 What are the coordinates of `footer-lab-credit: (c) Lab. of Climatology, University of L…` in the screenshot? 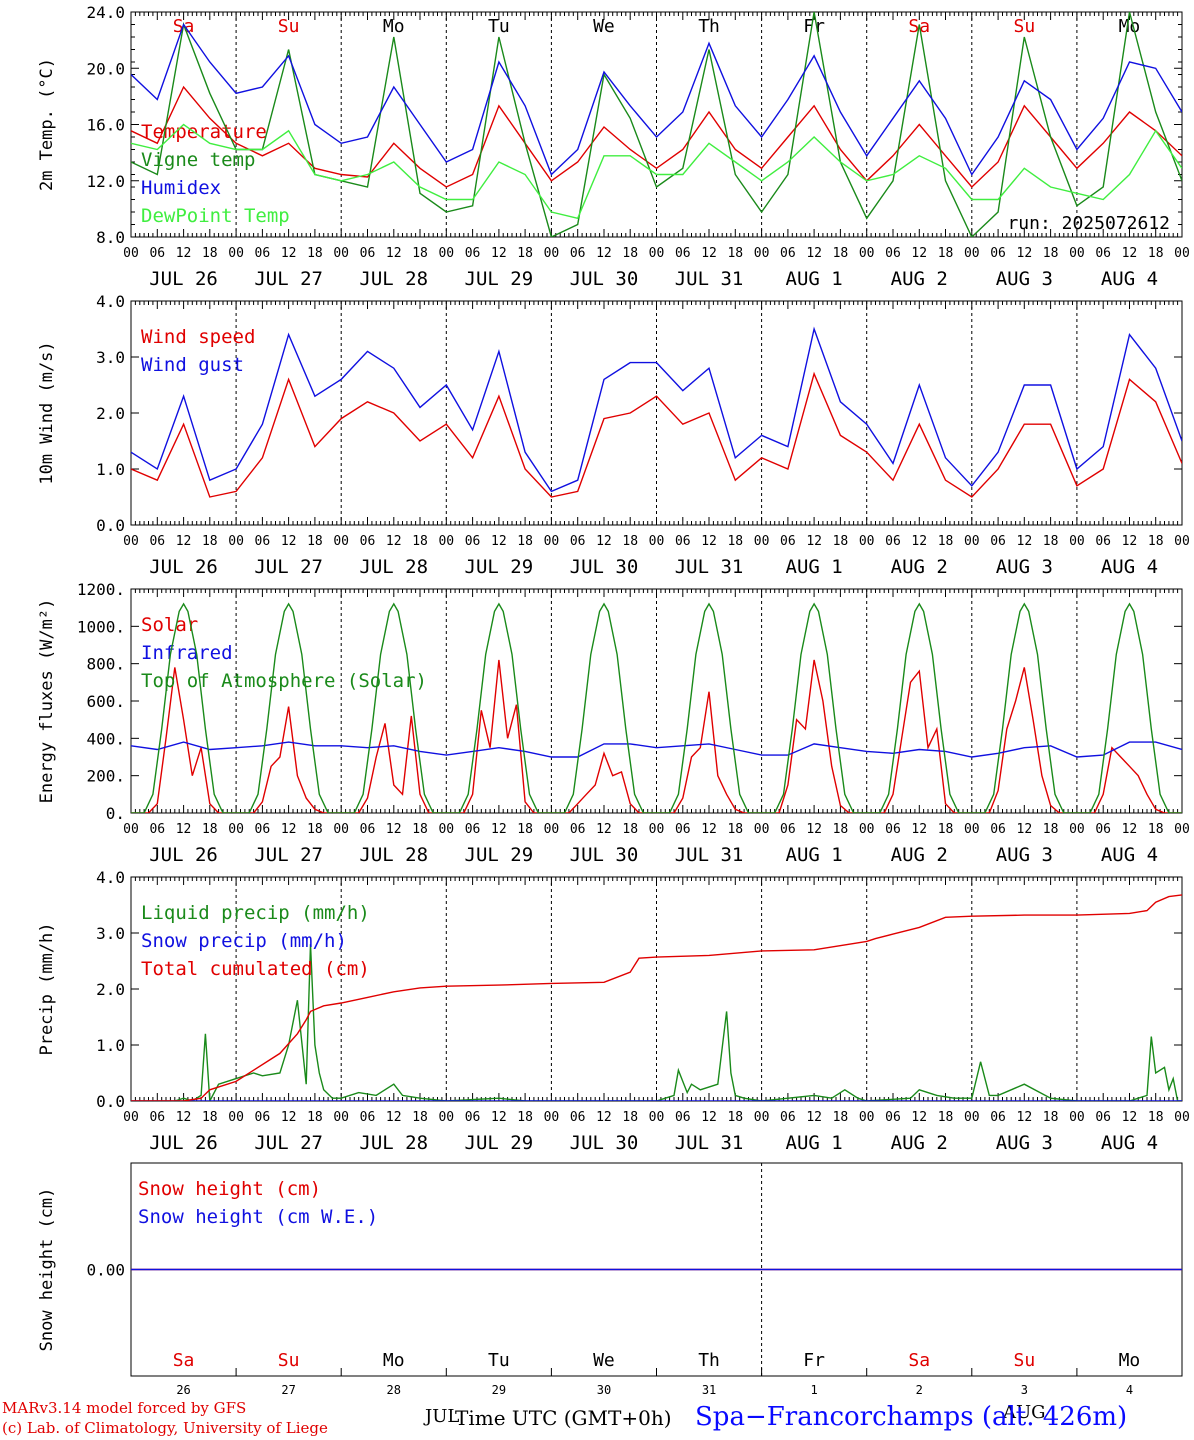 It's located at (165, 1428).